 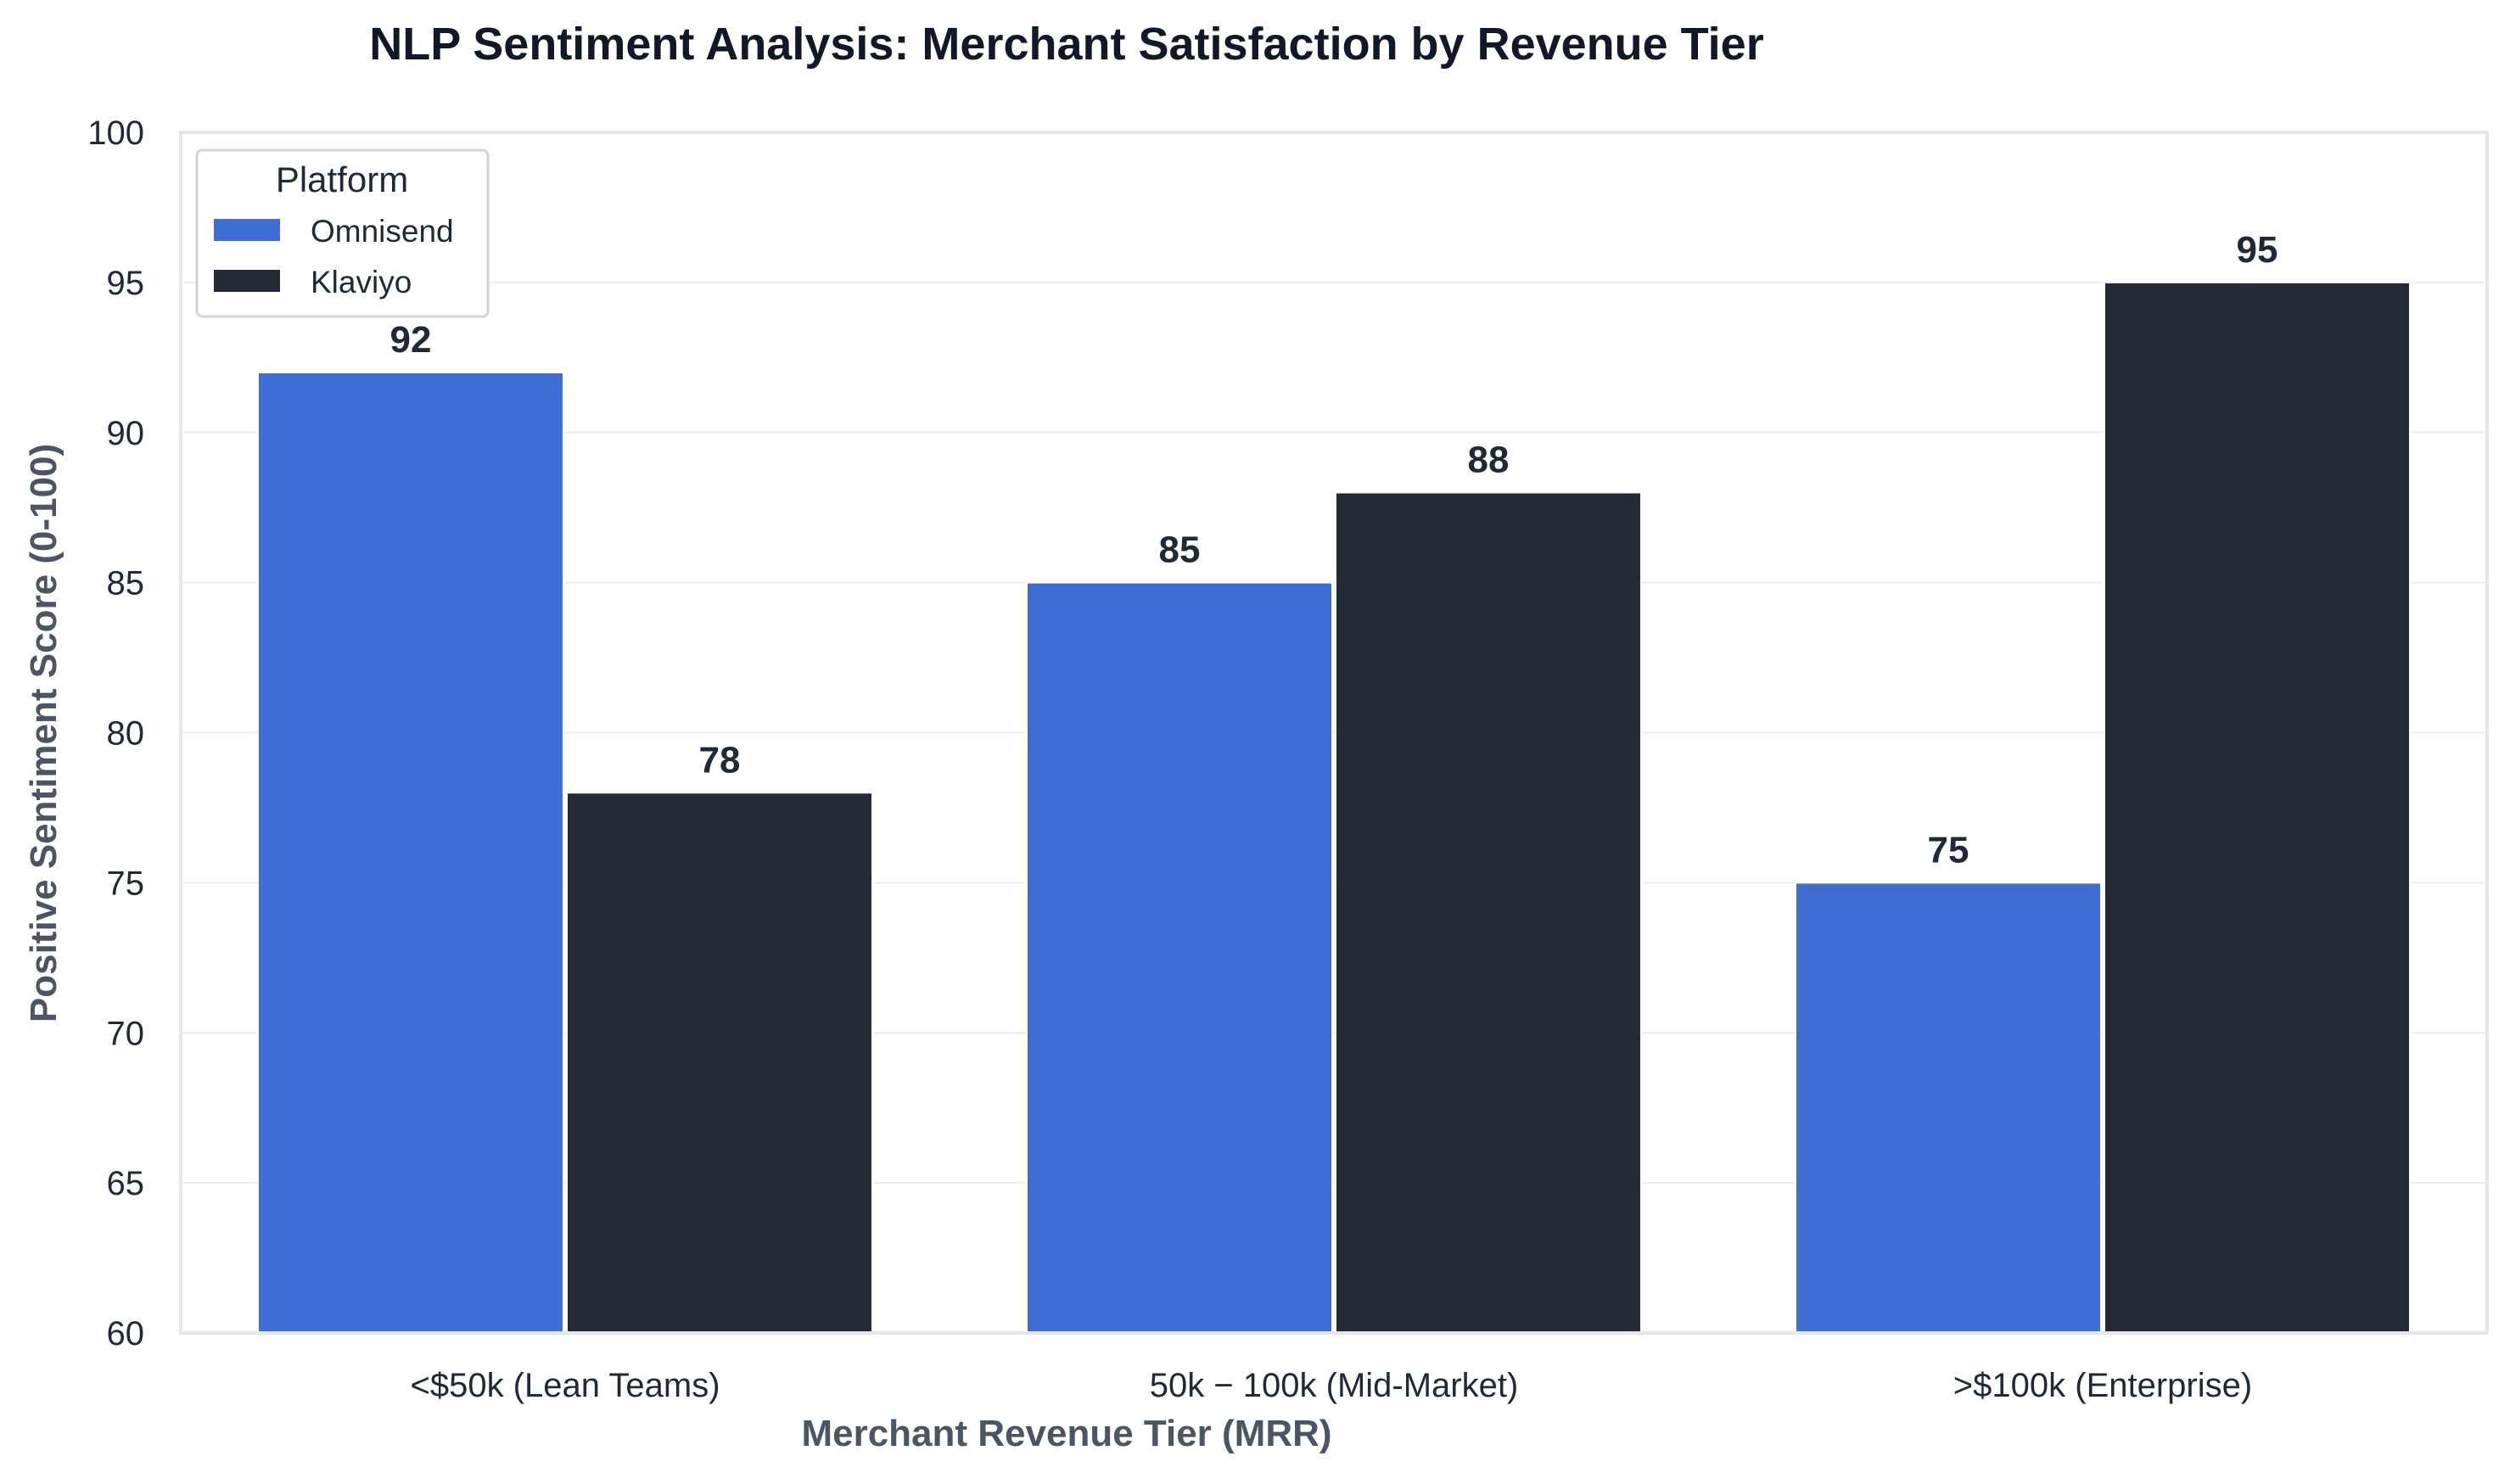 I want to click on y-tick-labels: 60 65 70 75 80 85 90 95 100, so click(x=115, y=733).